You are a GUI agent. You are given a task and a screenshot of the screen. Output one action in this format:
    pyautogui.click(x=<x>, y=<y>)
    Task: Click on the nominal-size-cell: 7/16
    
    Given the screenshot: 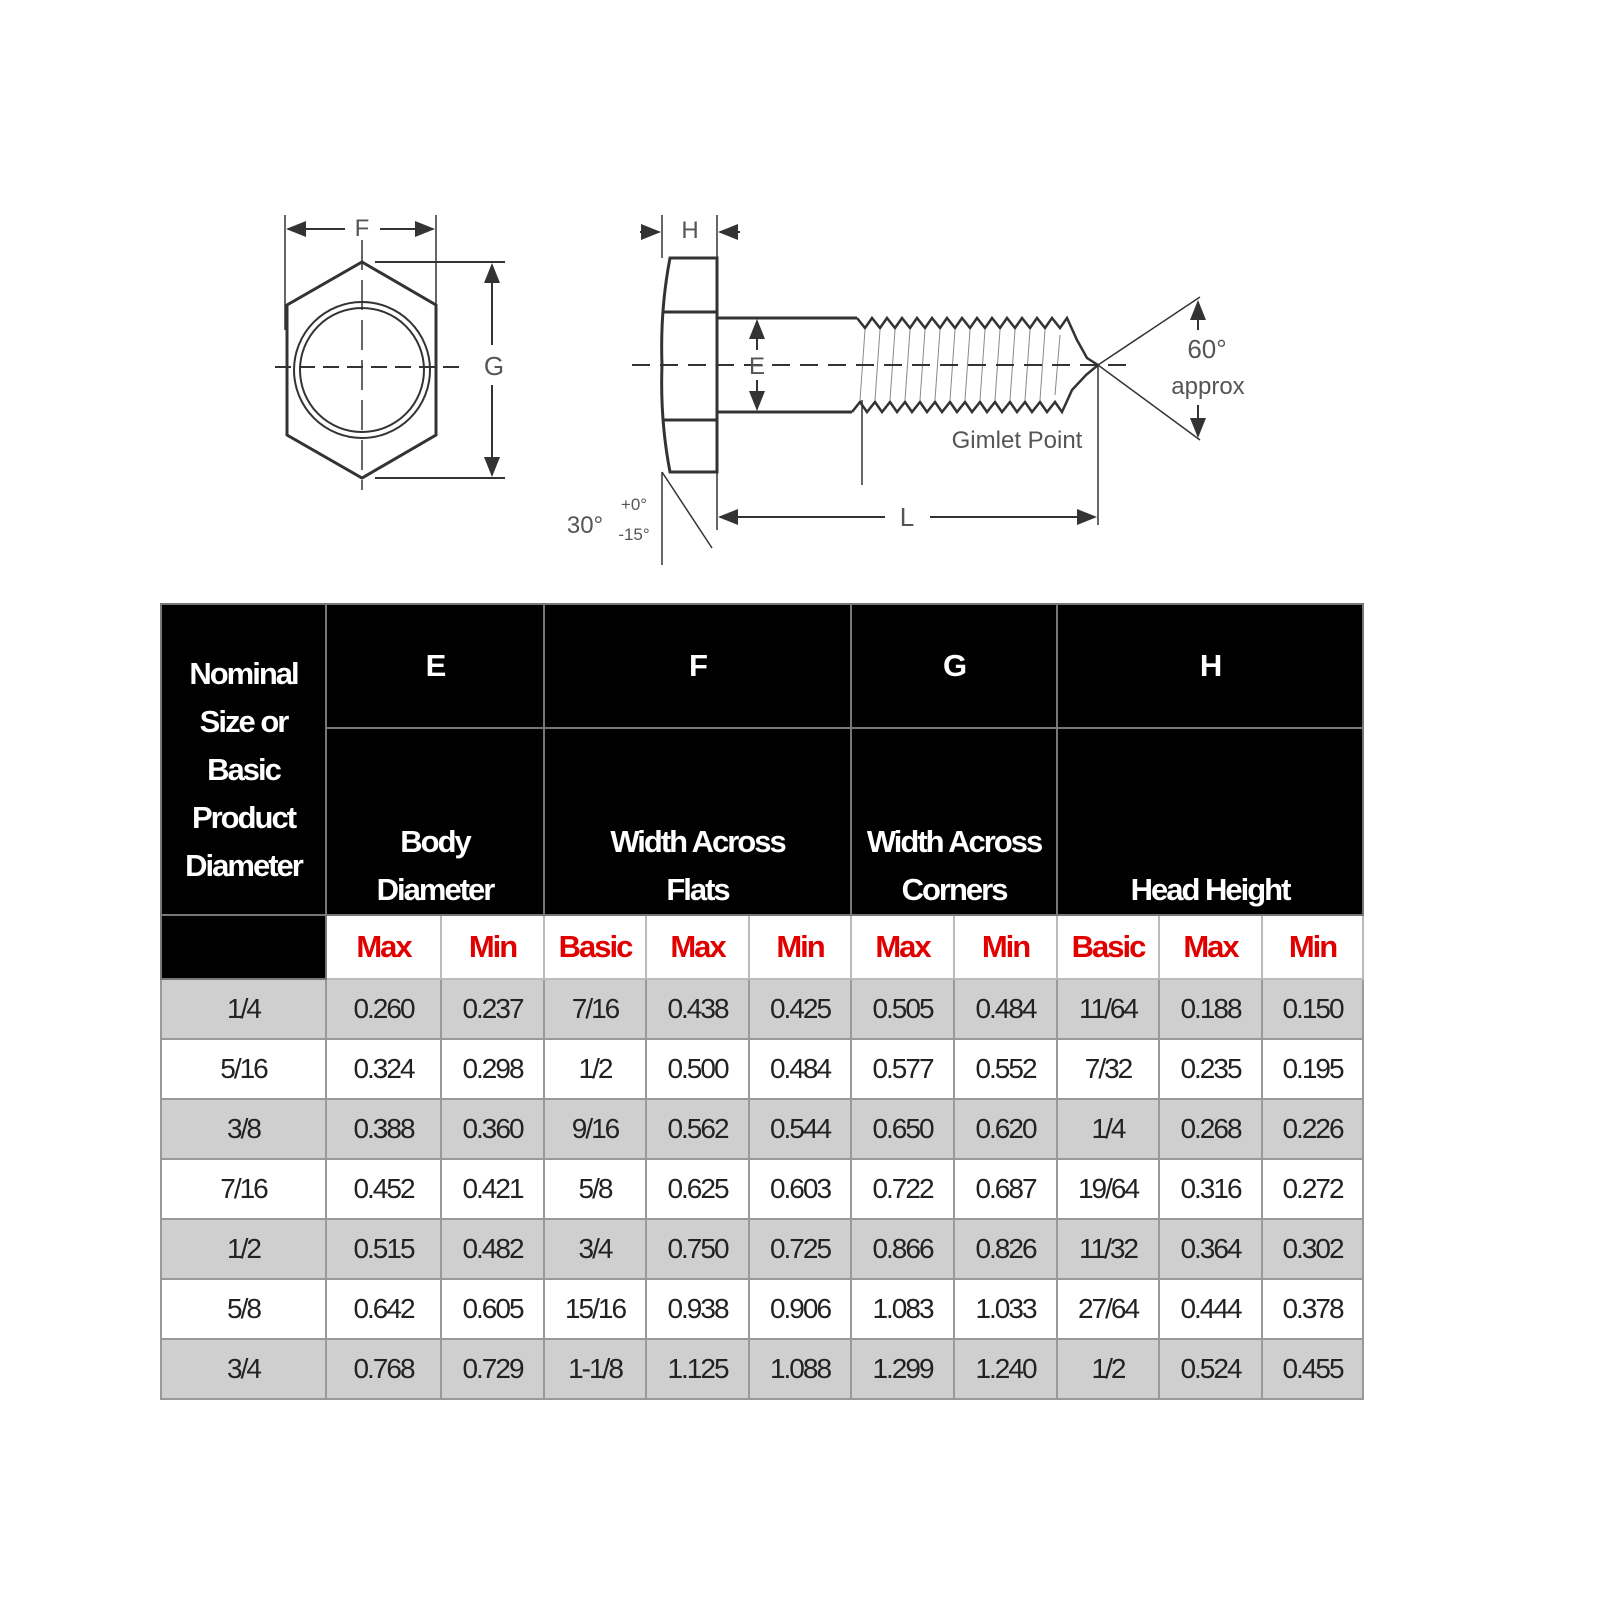 What is the action you would take?
    pyautogui.click(x=243, y=1189)
    